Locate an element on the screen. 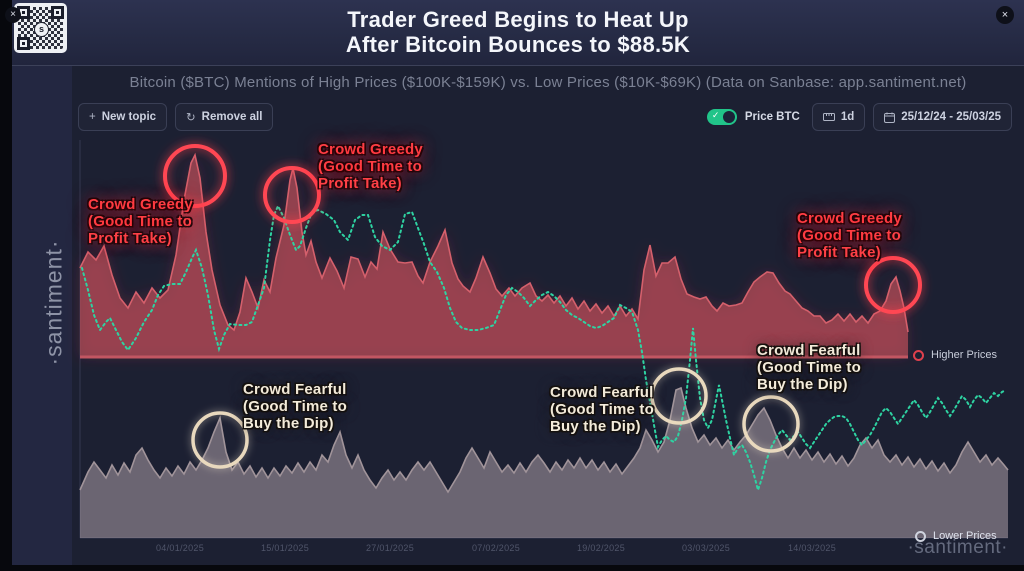  price-btc-label: Price BTC is located at coordinates (772, 117).